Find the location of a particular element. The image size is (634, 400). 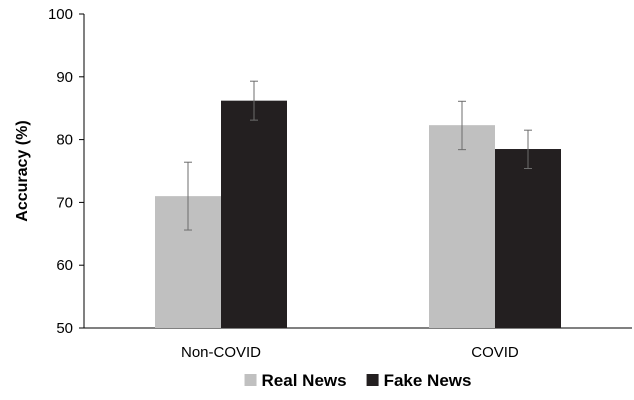

legend-item-real-news: Real News is located at coordinates (295, 380).